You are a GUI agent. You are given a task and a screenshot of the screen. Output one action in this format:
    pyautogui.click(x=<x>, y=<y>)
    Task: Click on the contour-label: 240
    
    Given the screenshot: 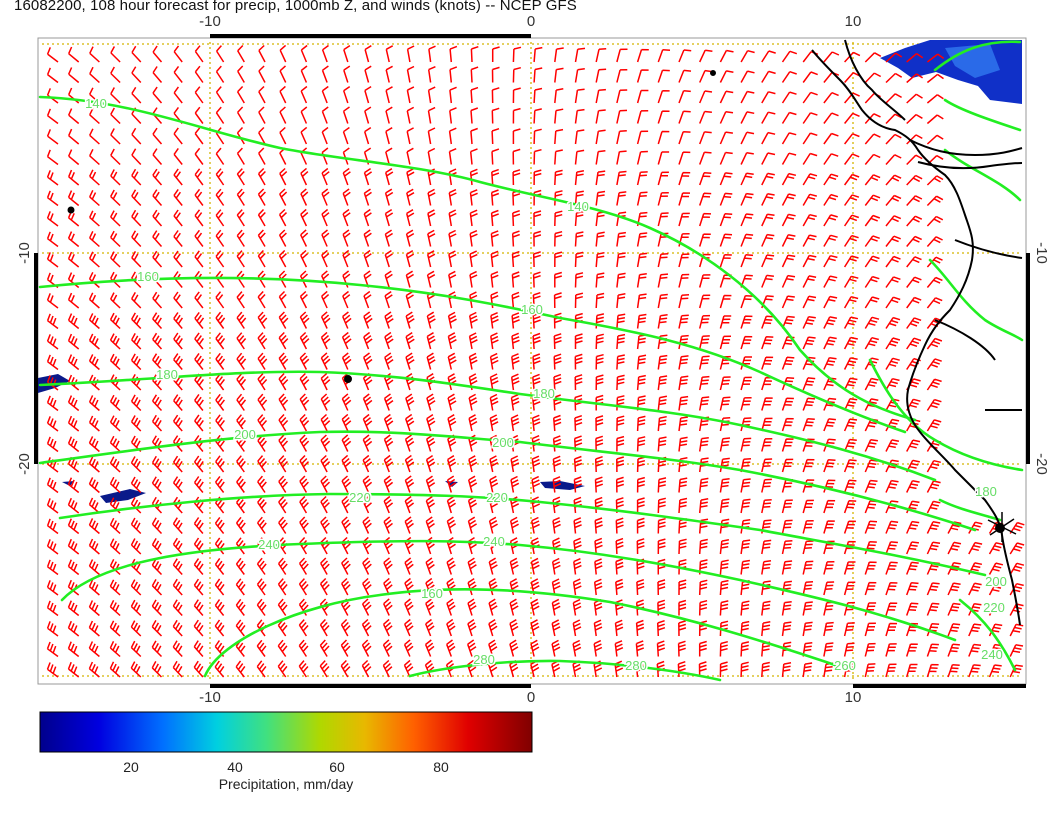 What is the action you would take?
    pyautogui.click(x=494, y=541)
    